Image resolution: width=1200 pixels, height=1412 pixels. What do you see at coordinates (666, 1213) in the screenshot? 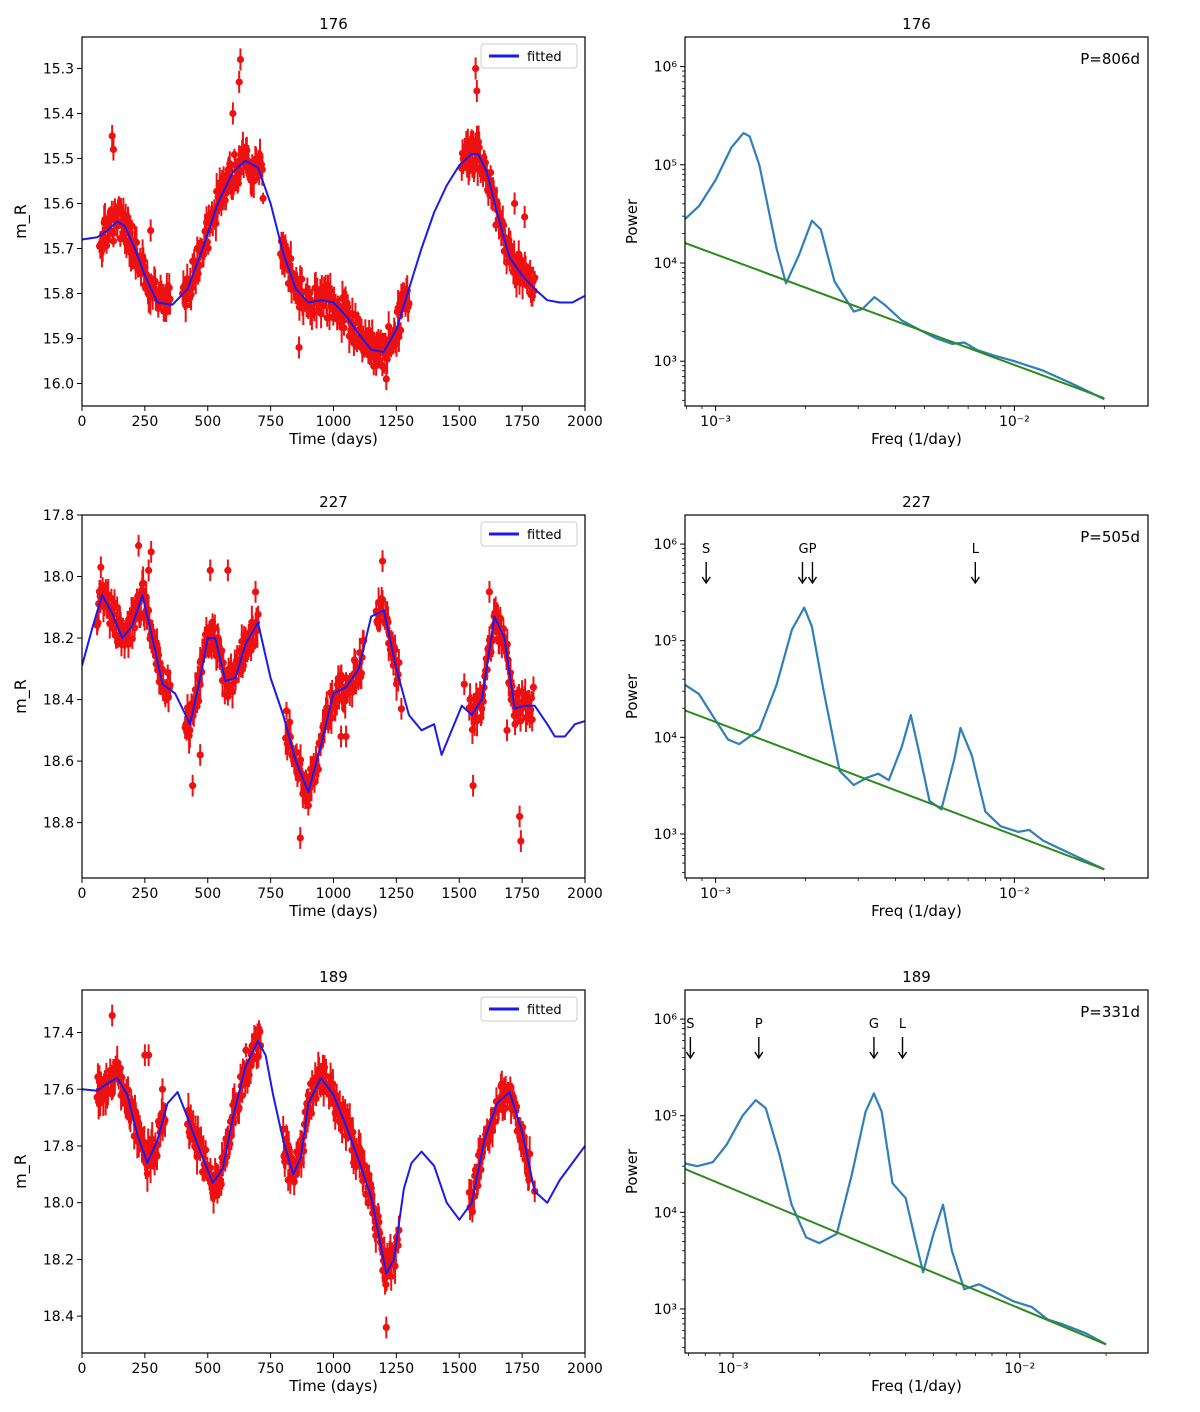
I see `y-tick-label: 10⁴` at bounding box center [666, 1213].